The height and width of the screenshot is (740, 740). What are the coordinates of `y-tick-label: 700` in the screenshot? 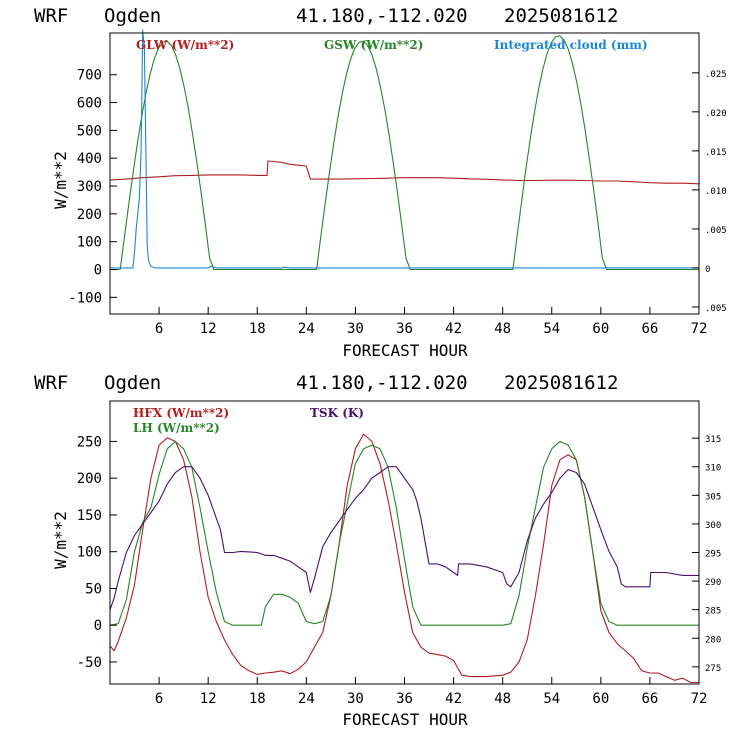 It's located at (89, 76).